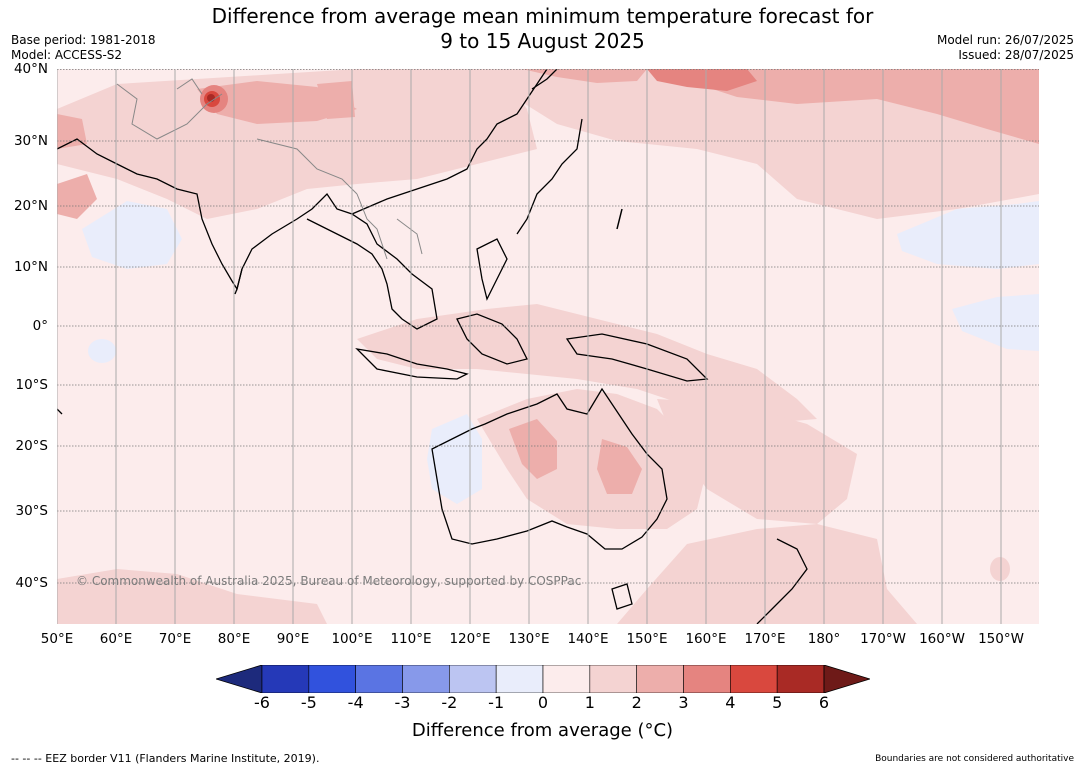 The height and width of the screenshot is (770, 1085). I want to click on lon-label-130e: 130°E, so click(529, 639).